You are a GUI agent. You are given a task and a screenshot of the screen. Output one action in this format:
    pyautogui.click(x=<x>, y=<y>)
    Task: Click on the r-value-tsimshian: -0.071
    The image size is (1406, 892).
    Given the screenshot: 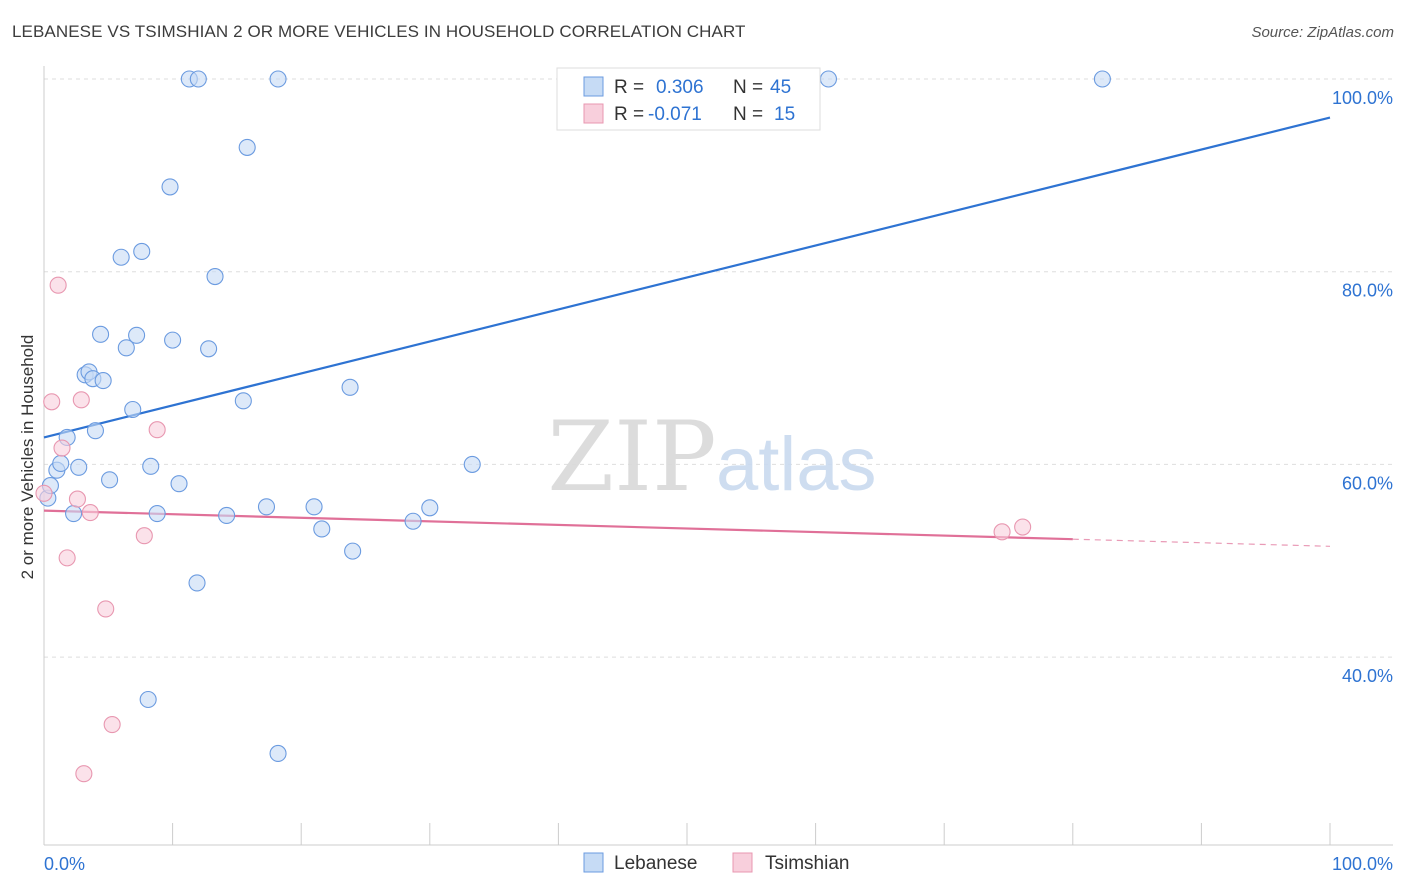 What is the action you would take?
    pyautogui.click(x=675, y=114)
    